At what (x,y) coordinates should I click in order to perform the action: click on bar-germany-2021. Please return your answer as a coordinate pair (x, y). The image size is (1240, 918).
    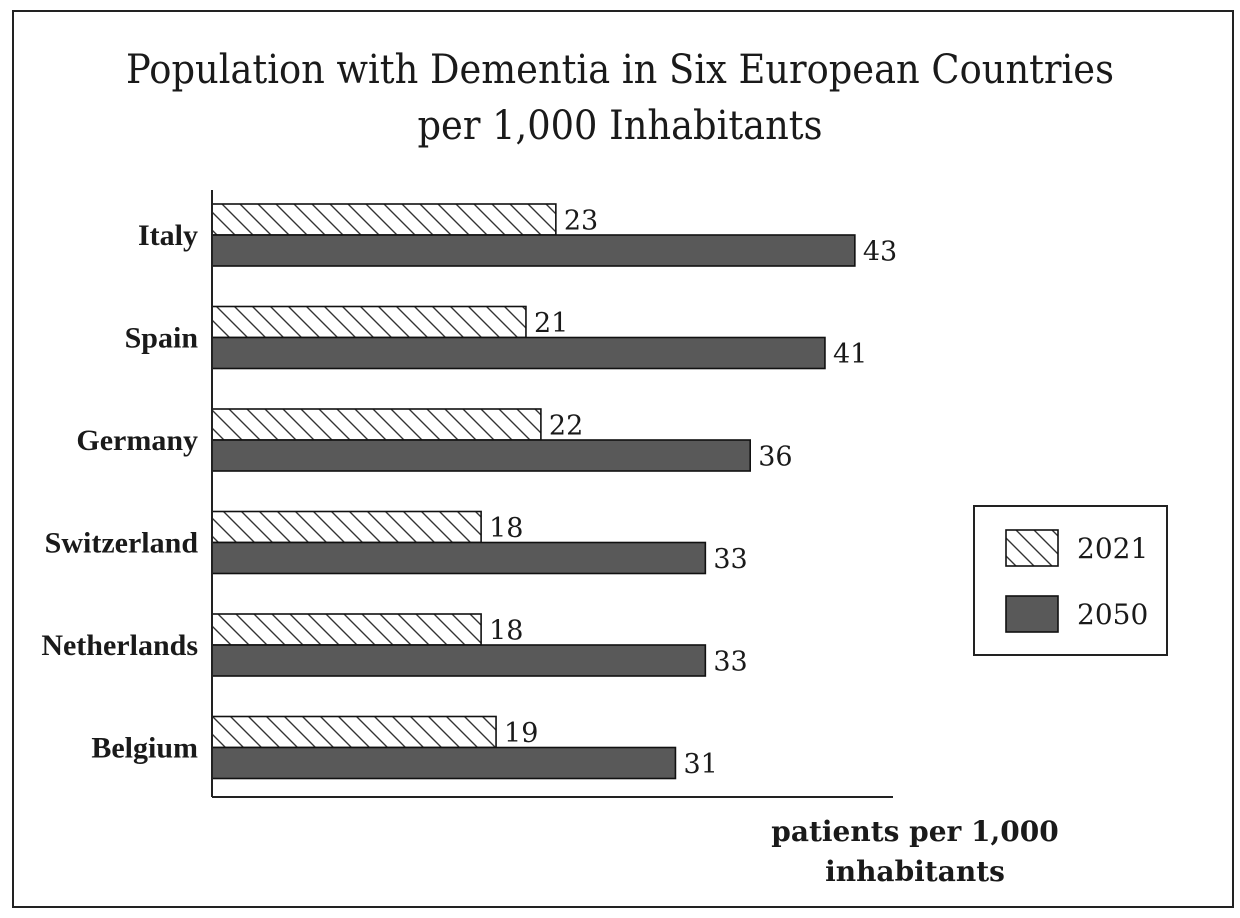
    Looking at the image, I should click on (376, 424).